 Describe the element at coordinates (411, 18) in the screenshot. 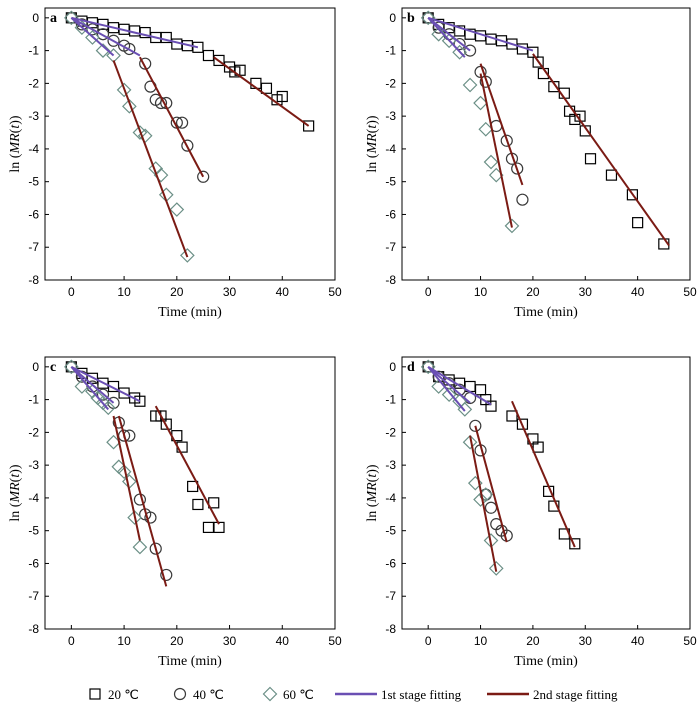

I see `panel-label: b` at that location.